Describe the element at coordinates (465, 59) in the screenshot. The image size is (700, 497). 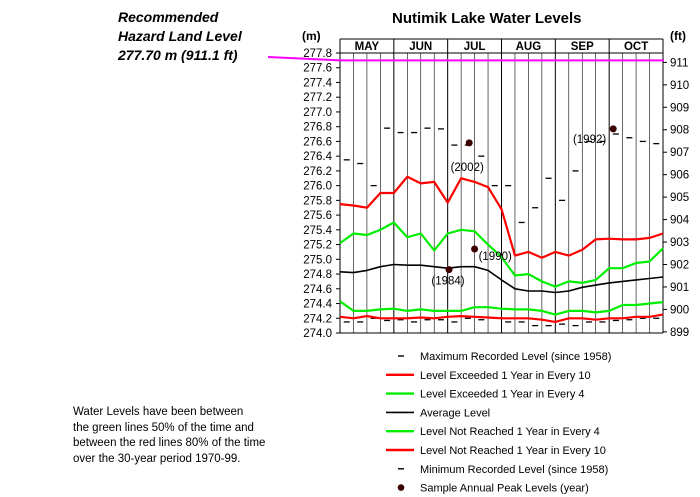
I see `hazard-land-level-line` at that location.